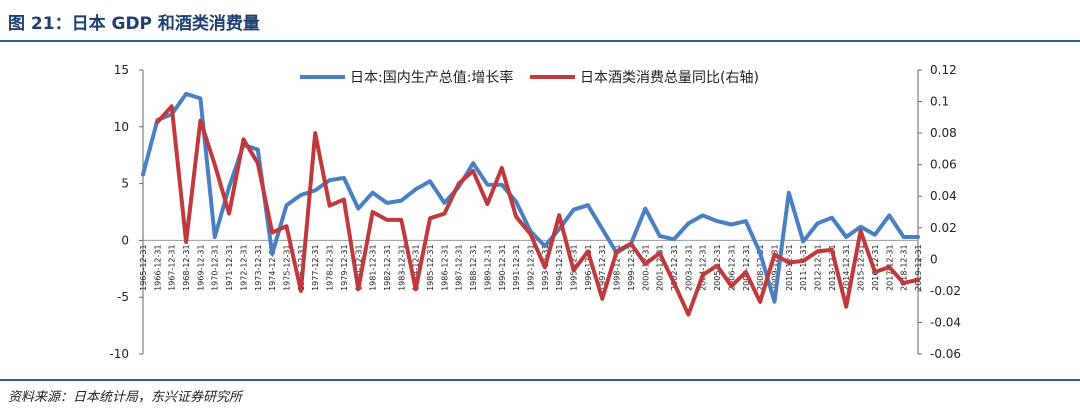 This screenshot has width=1080, height=417. Describe the element at coordinates (121, 70) in the screenshot. I see `left-tick-label: 15` at that location.